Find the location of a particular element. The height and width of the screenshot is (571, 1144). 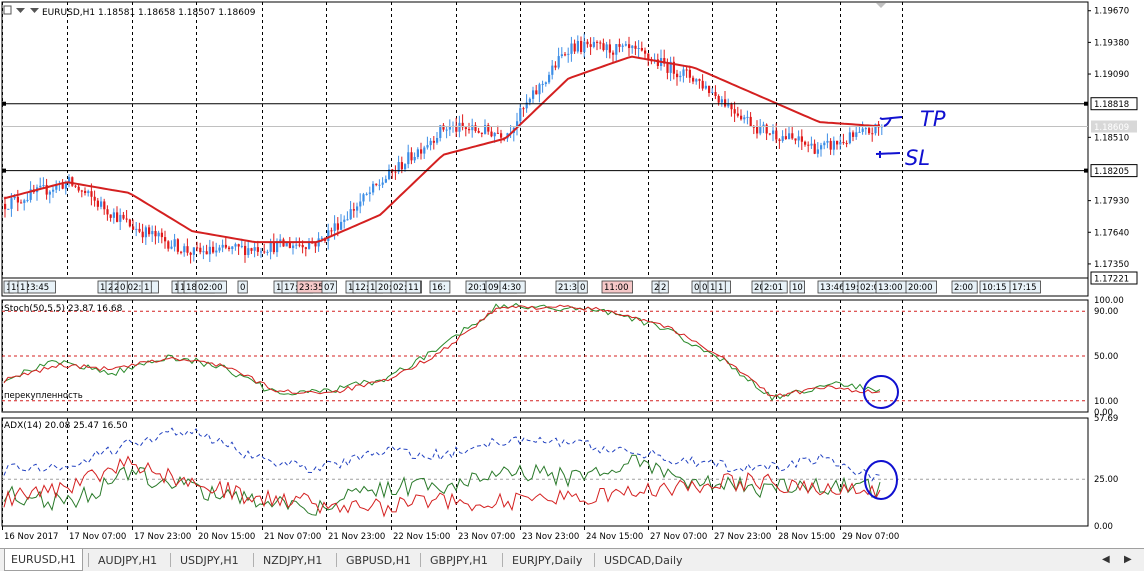

time-strip-label: 11 is located at coordinates (413, 288).